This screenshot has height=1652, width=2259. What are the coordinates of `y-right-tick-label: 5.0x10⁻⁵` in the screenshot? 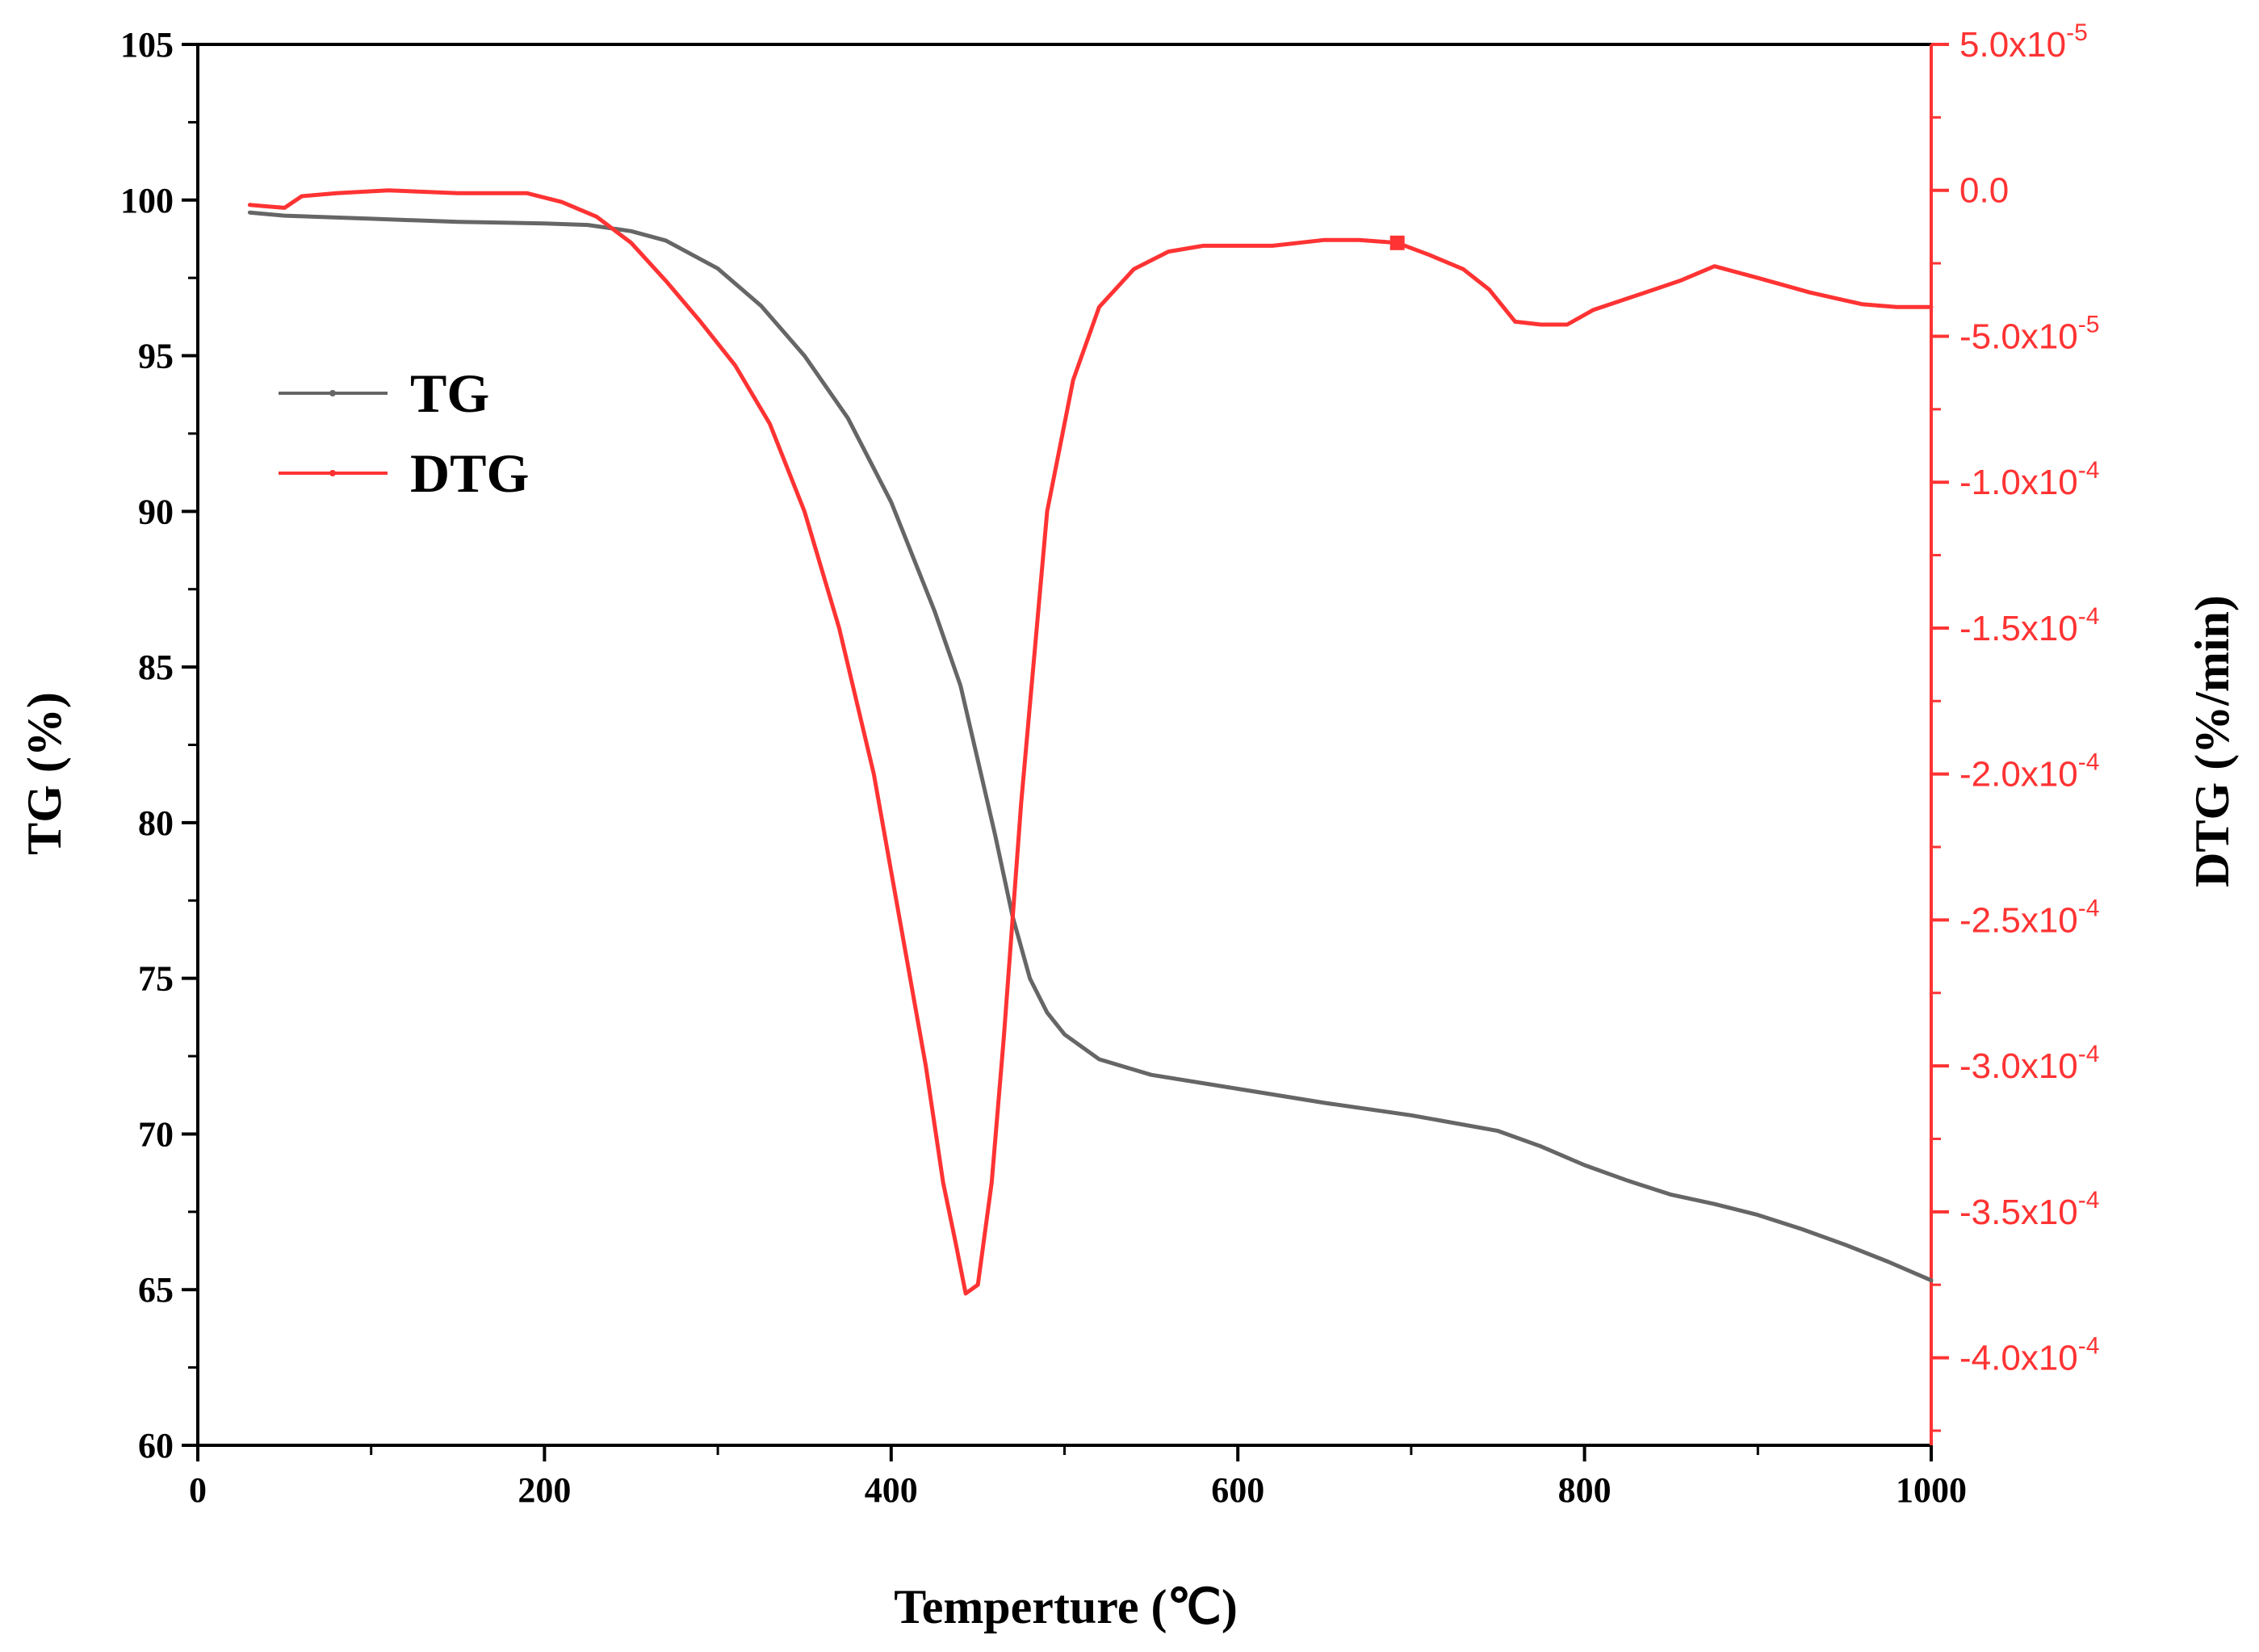 It's located at (2023, 42).